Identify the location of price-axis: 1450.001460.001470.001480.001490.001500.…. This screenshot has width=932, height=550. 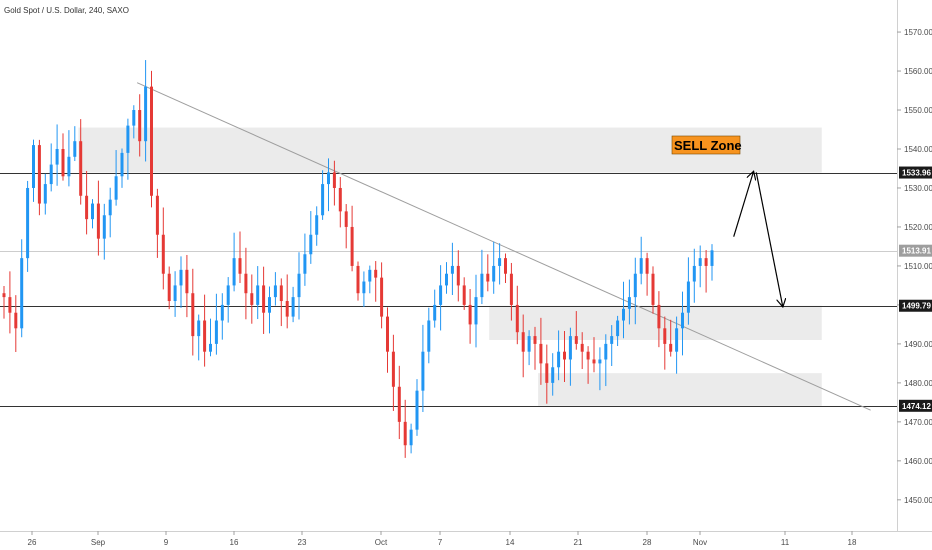
(914, 266).